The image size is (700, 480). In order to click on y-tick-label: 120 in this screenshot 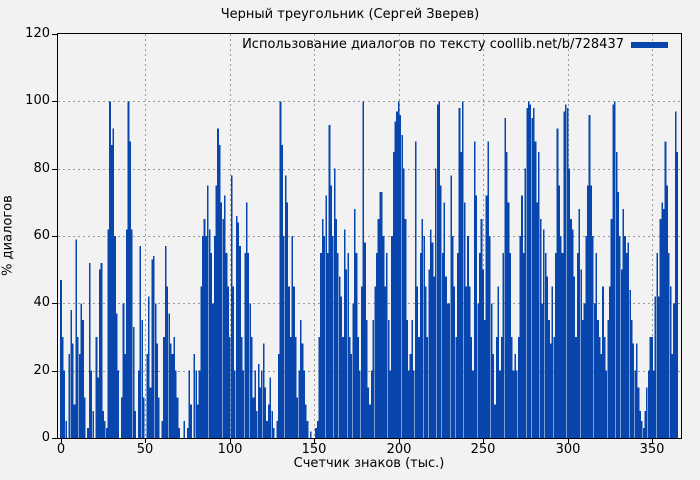, I will do `click(37, 33)`.